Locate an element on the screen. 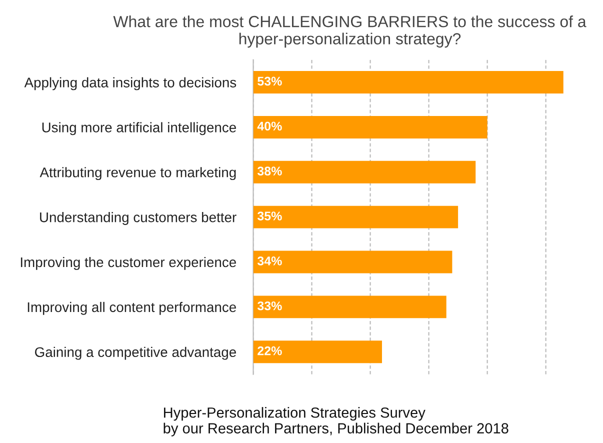  y-tick-label: Improving all content performance is located at coordinates (132, 308).